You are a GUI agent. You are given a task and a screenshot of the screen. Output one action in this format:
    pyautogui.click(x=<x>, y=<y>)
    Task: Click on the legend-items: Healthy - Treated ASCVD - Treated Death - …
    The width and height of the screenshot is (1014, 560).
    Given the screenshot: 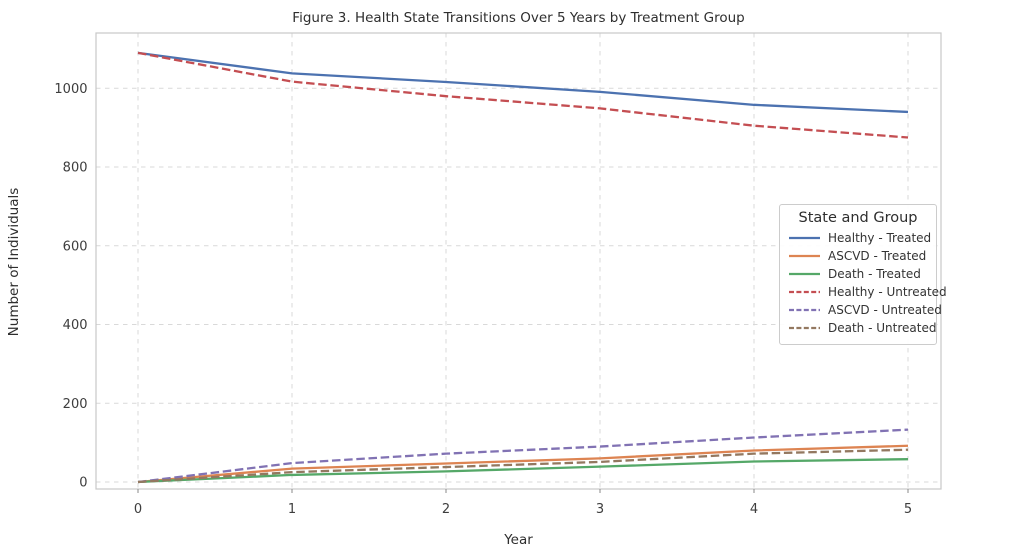 What is the action you would take?
    pyautogui.click(x=867, y=283)
    